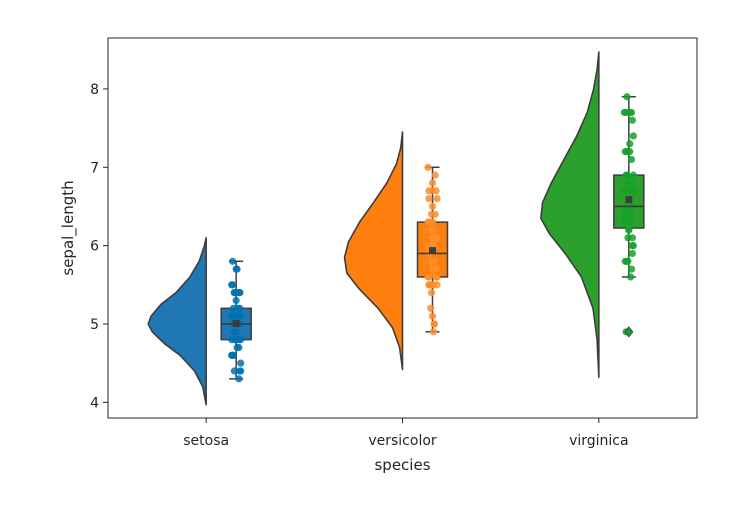 This screenshot has width=753, height=516. Describe the element at coordinates (94, 325) in the screenshot. I see `y-tick-label: 5` at that location.